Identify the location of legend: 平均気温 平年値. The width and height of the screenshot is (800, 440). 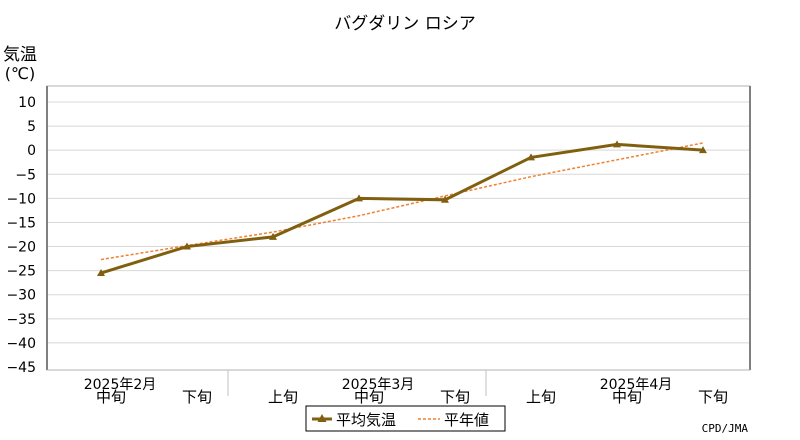
(405, 418).